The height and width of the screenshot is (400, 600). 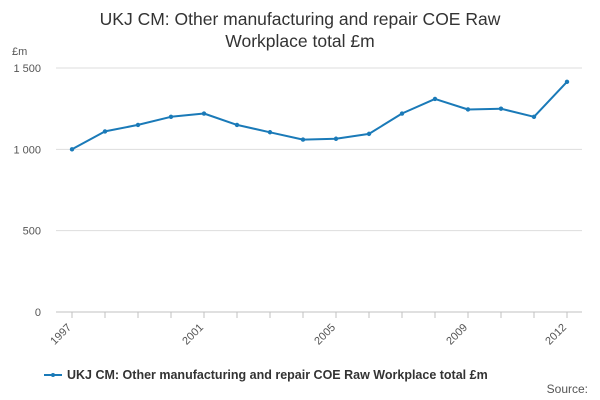 I want to click on series-line, so click(x=319, y=116).